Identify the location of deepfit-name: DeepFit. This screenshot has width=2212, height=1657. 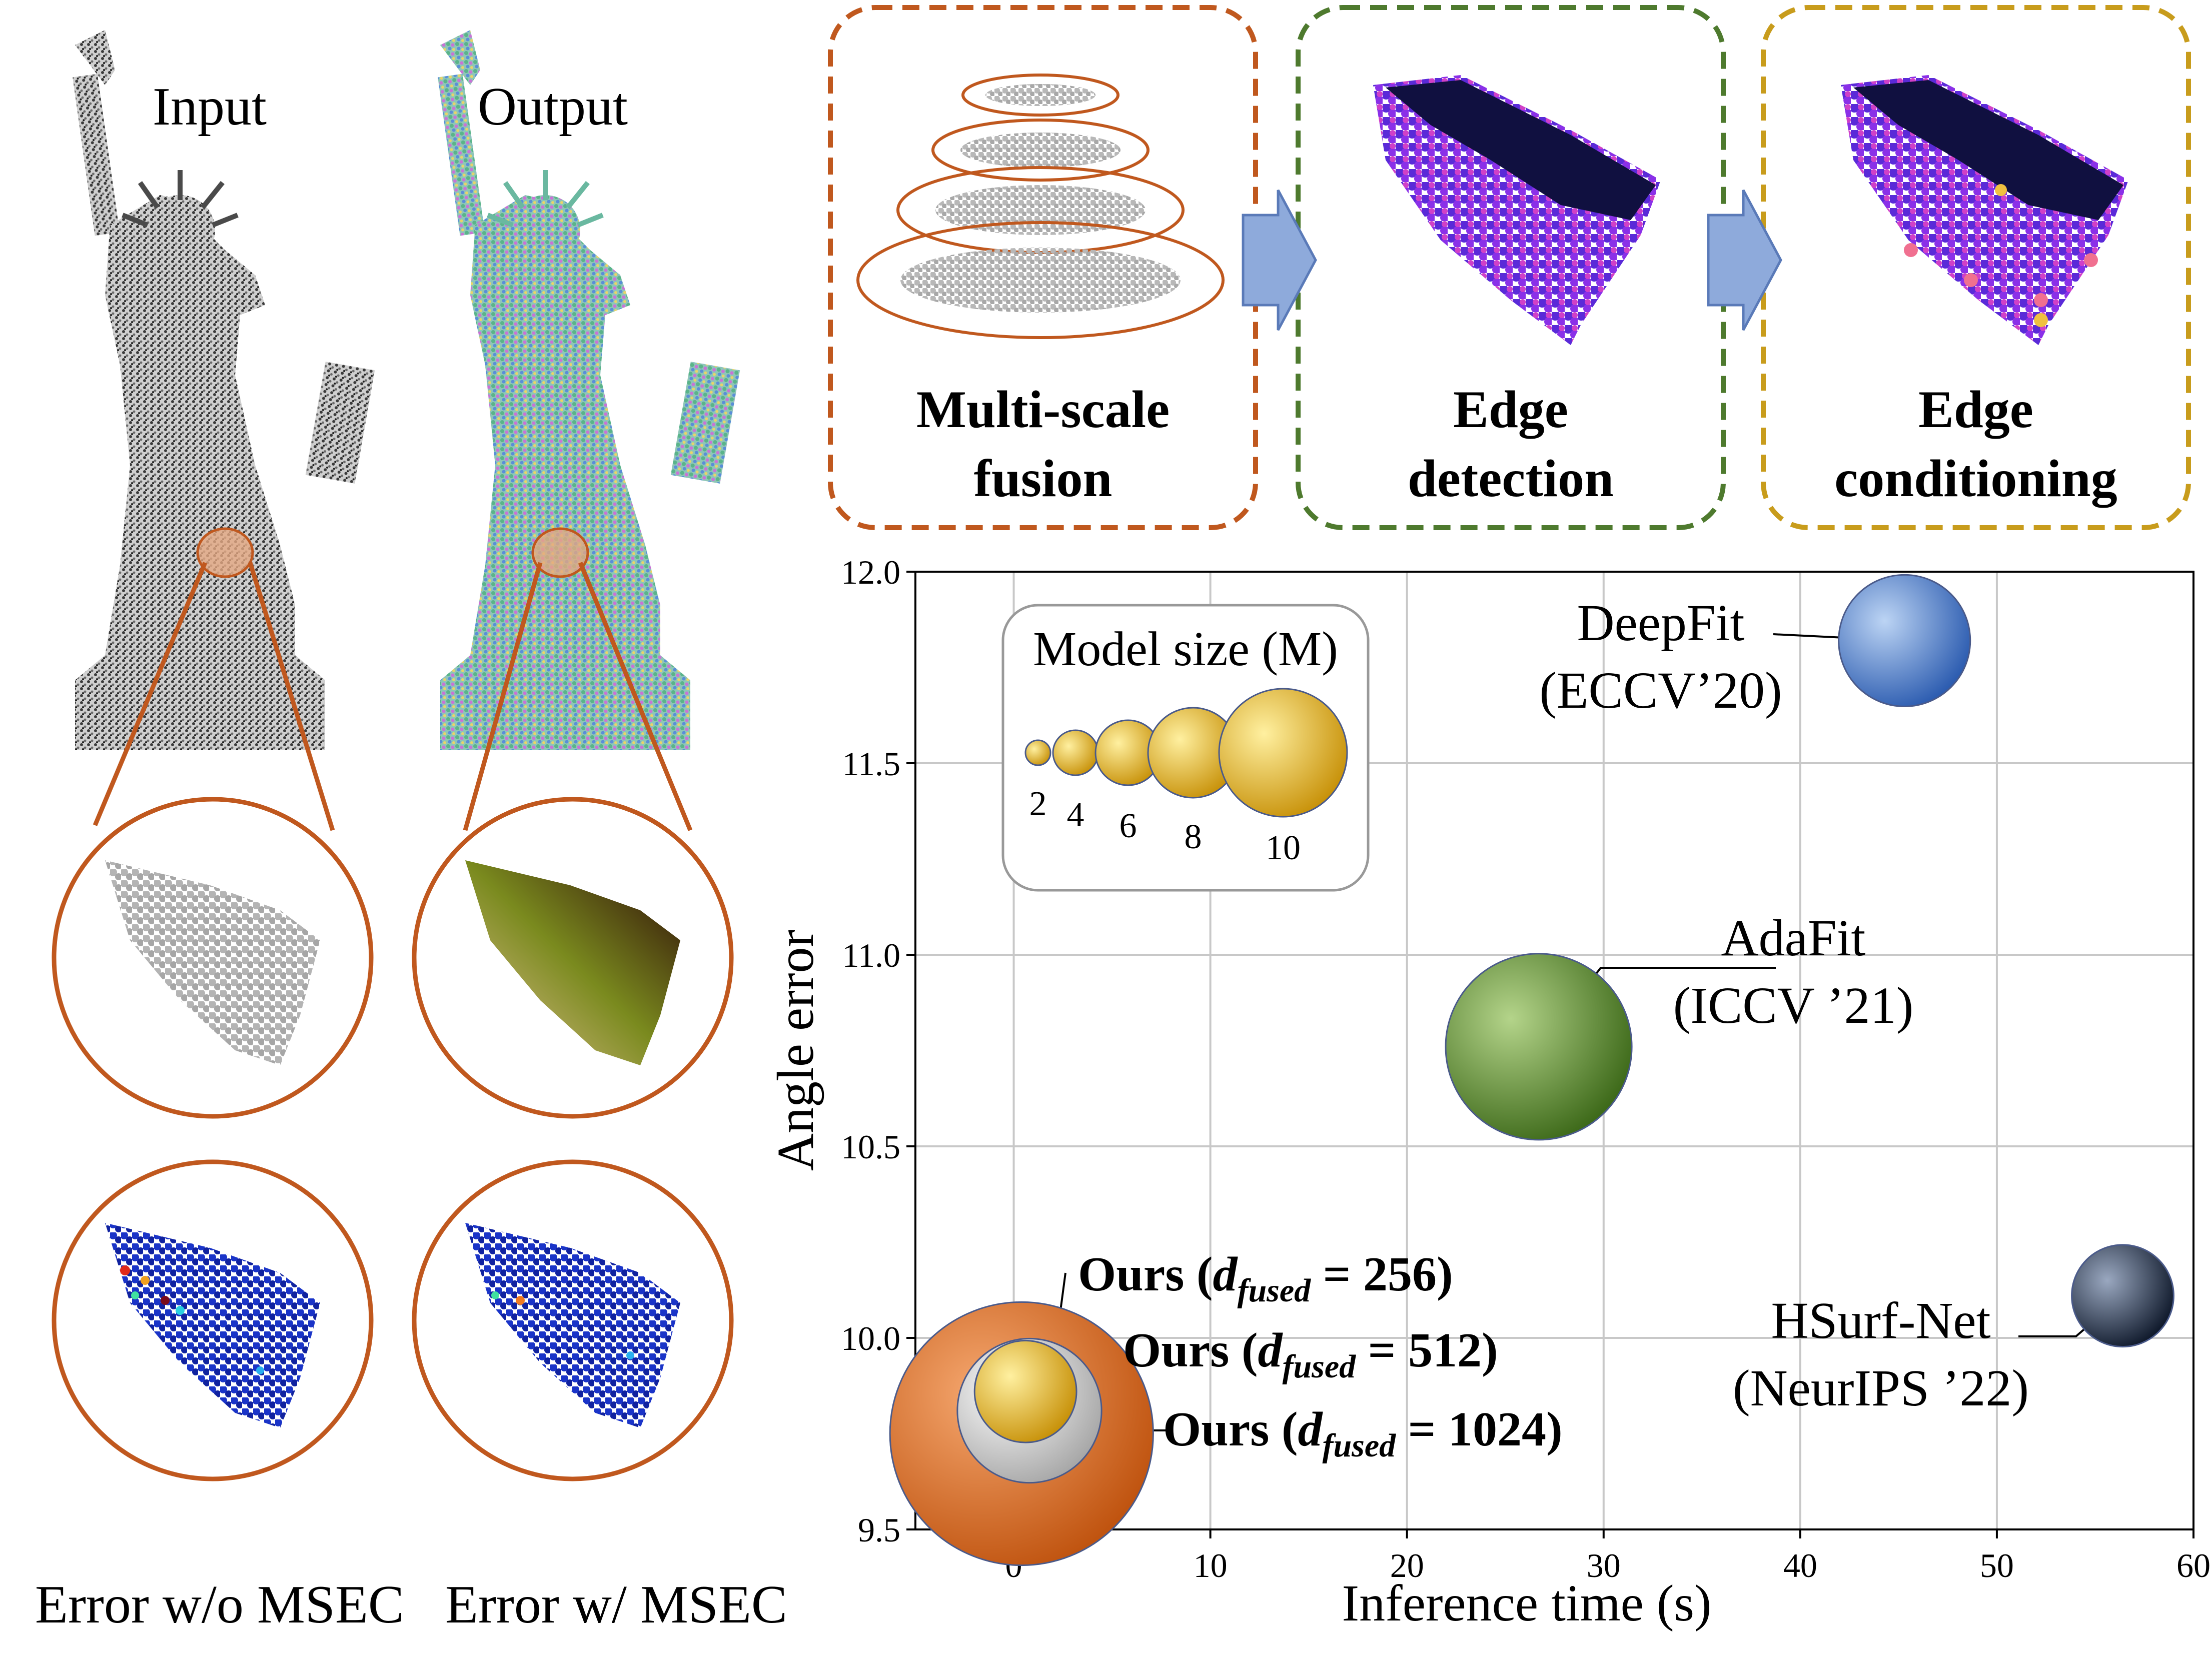
(1661, 623).